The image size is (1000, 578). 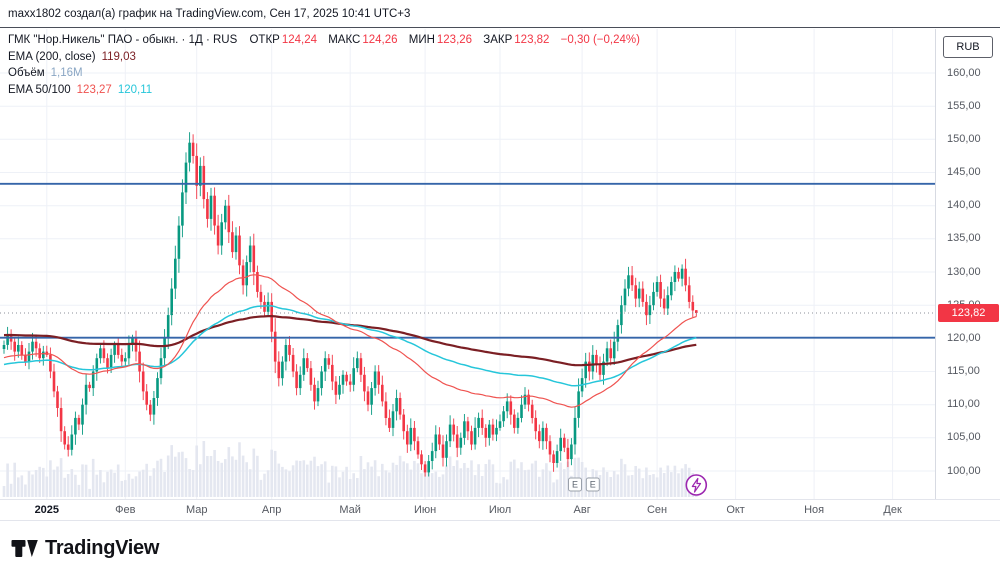 What do you see at coordinates (964, 271) in the screenshot?
I see `price-tick-label: 130,00` at bounding box center [964, 271].